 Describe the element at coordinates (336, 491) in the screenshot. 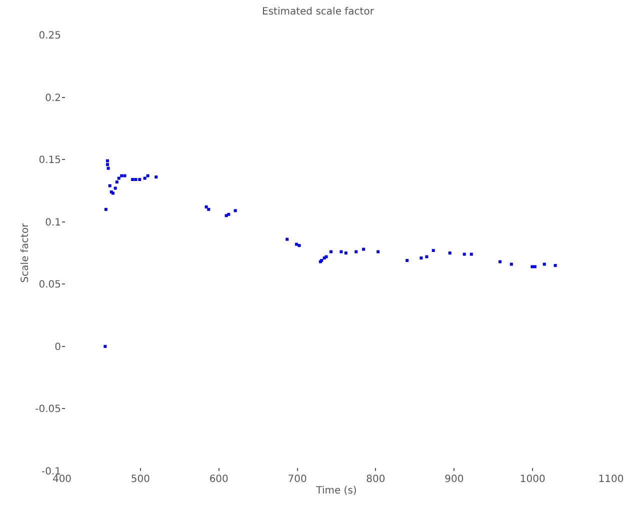

I see `x-axis-title: Time (s)` at that location.